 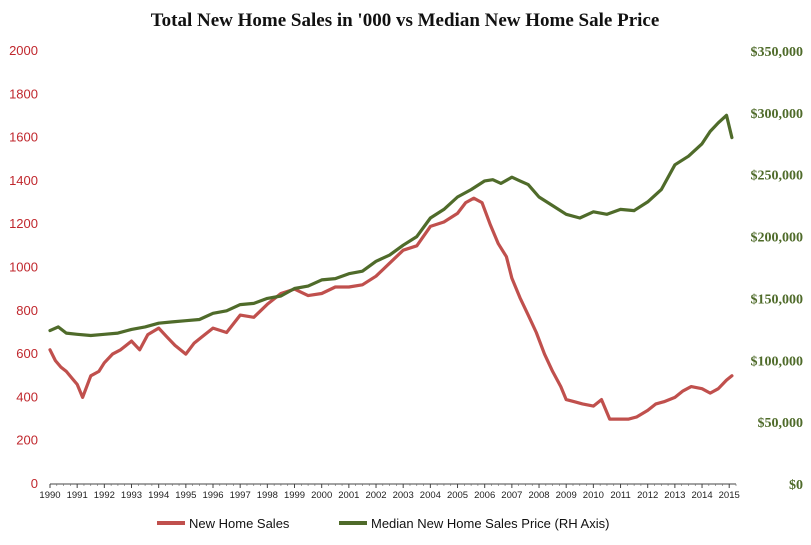 I want to click on x-tick-label: 2002, so click(x=375, y=495).